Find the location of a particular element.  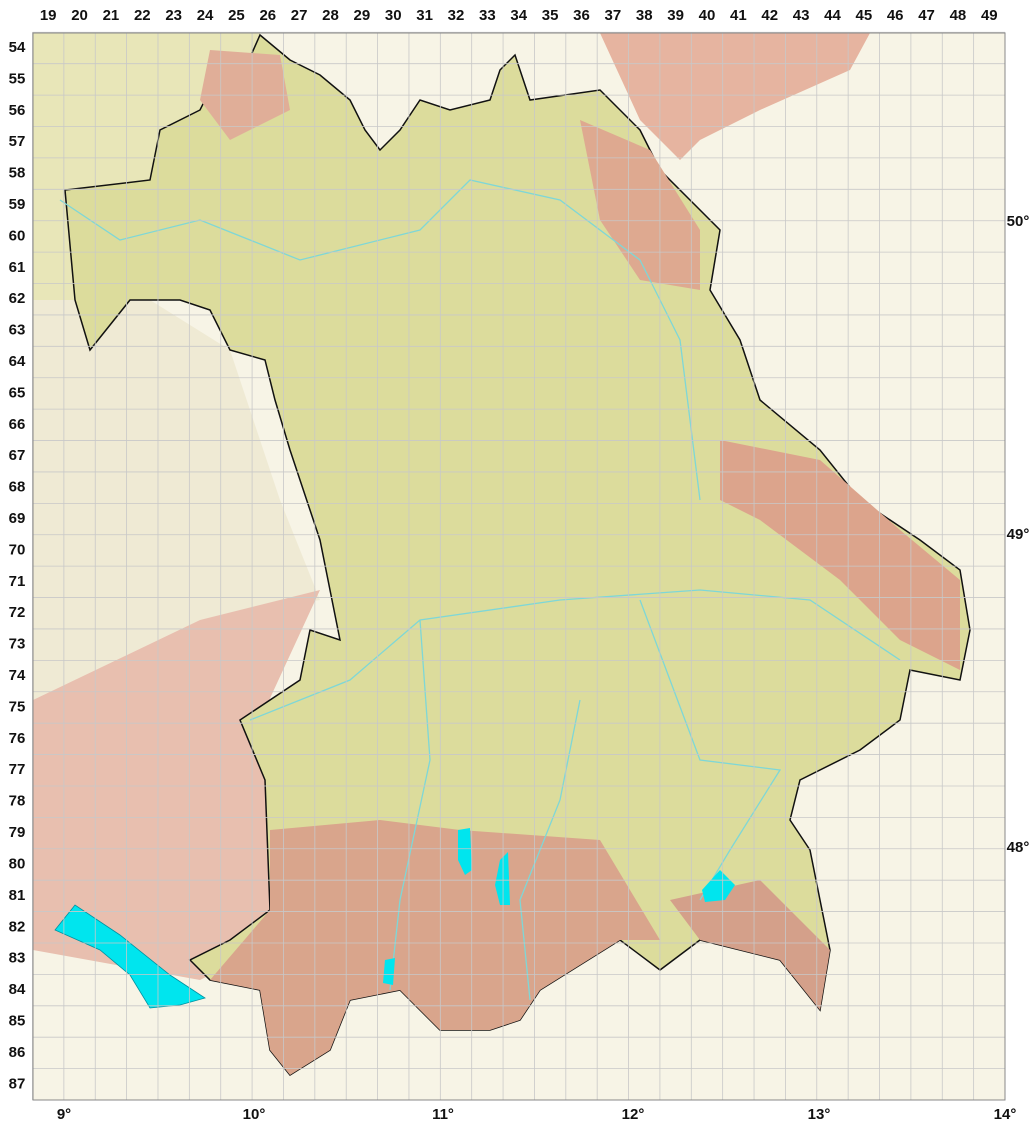

row-label: 66 is located at coordinates (17, 424).